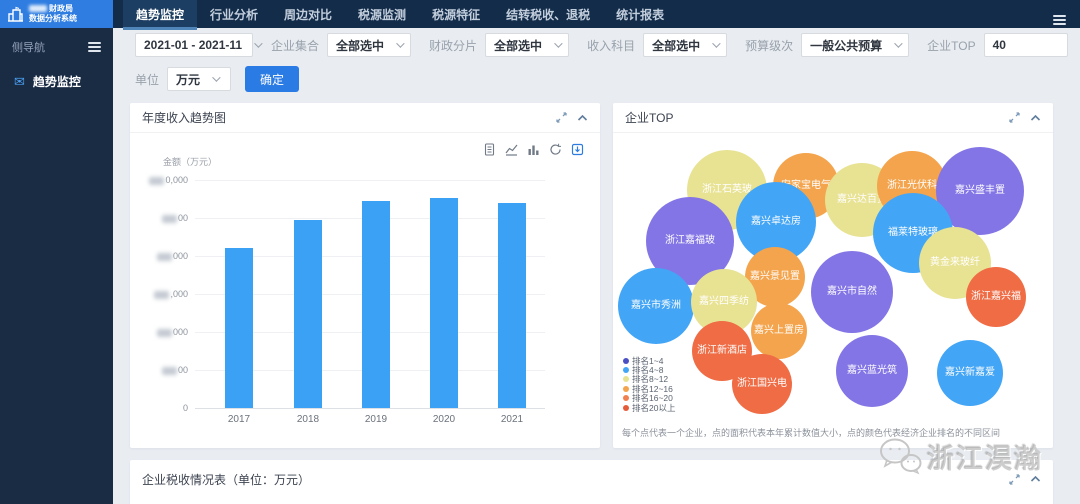 Image resolution: width=1080 pixels, height=504 pixels. Describe the element at coordinates (444, 303) in the screenshot. I see `bar-2020` at that location.